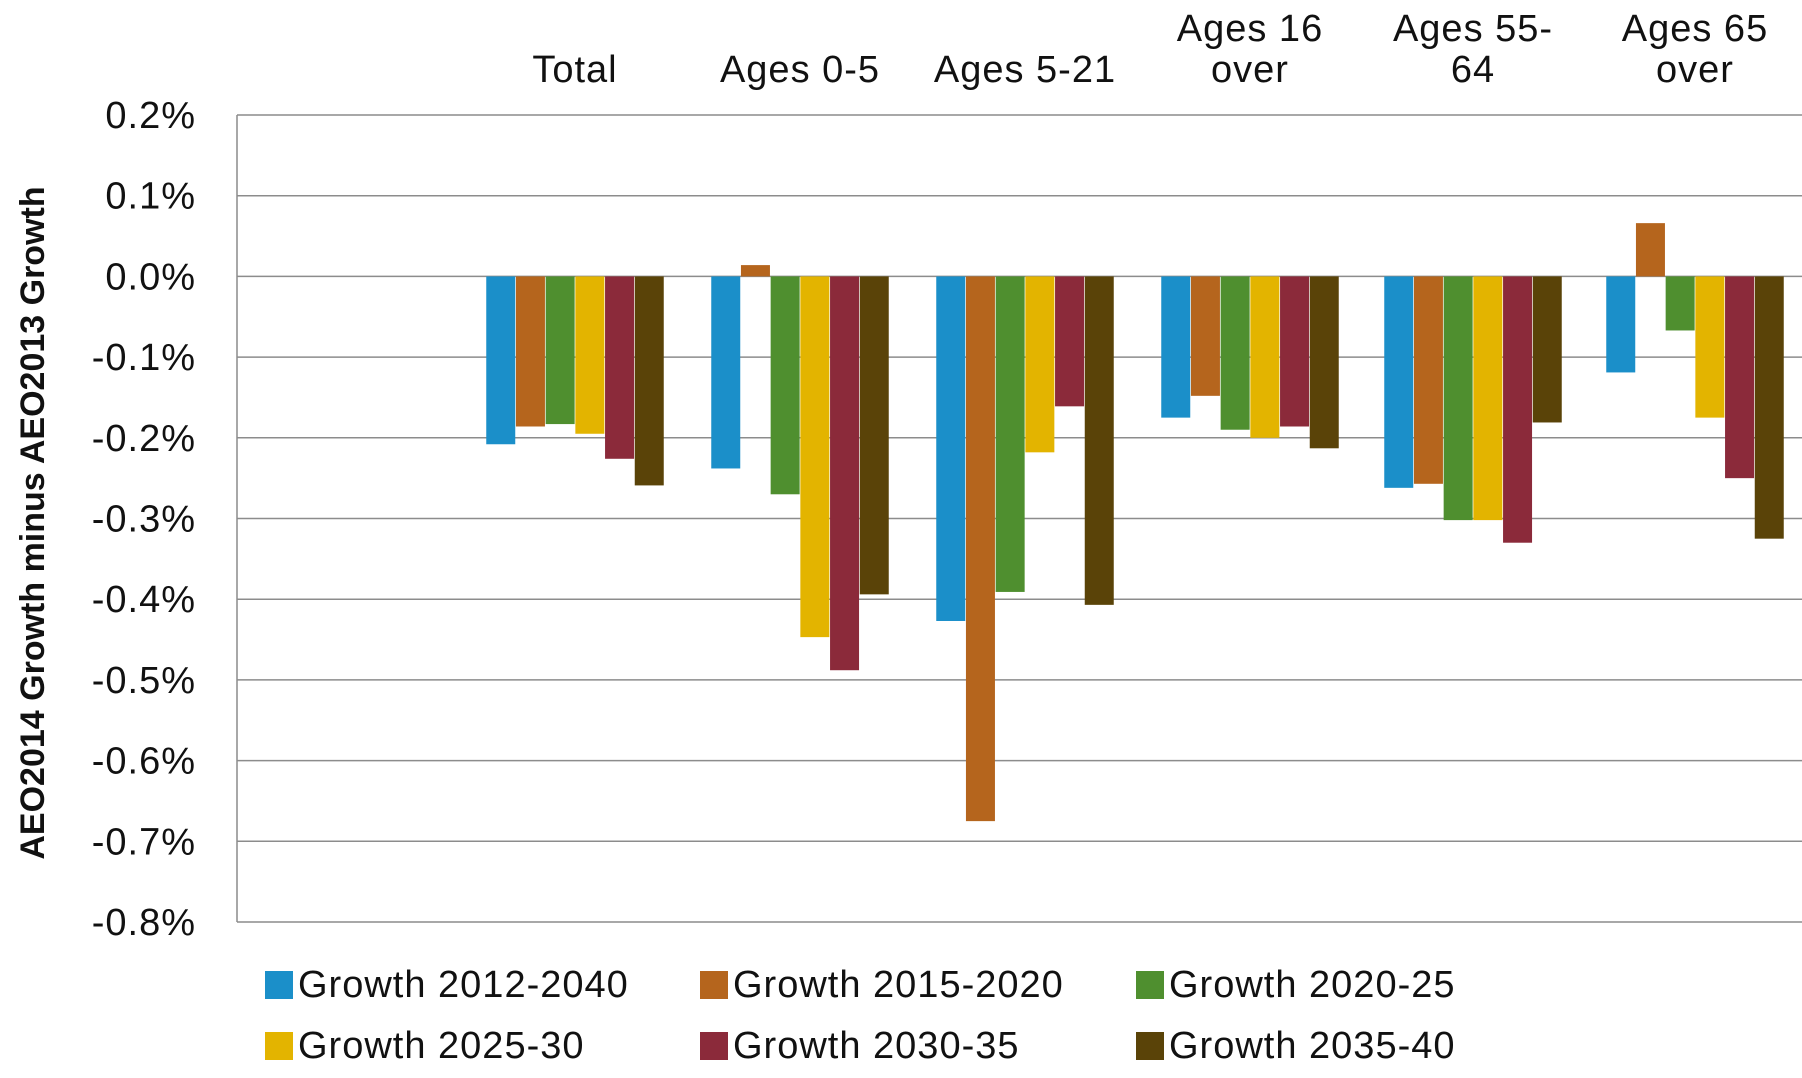 This screenshot has height=1078, width=1802. What do you see at coordinates (1312, 985) in the screenshot?
I see `legend-label: Growth 2020-25` at bounding box center [1312, 985].